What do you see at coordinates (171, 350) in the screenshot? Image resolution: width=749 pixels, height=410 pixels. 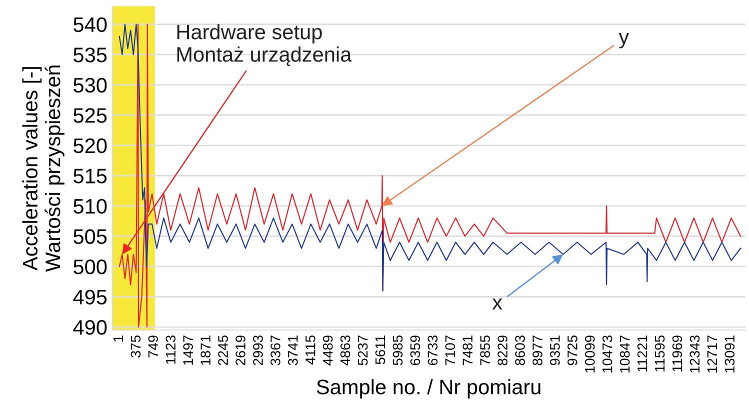 I see `x-tick-label: 1123` at bounding box center [171, 350].